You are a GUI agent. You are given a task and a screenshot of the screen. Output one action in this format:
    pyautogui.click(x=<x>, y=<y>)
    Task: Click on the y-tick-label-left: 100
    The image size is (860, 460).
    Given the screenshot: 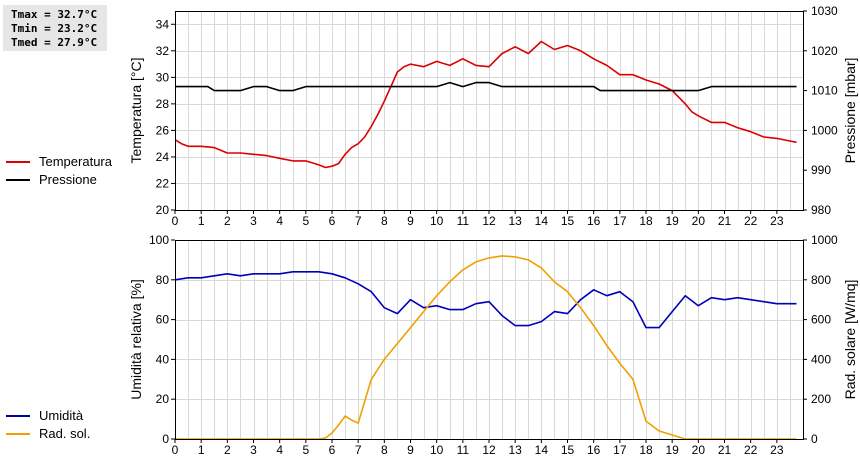 What is the action you would take?
    pyautogui.click(x=159, y=240)
    